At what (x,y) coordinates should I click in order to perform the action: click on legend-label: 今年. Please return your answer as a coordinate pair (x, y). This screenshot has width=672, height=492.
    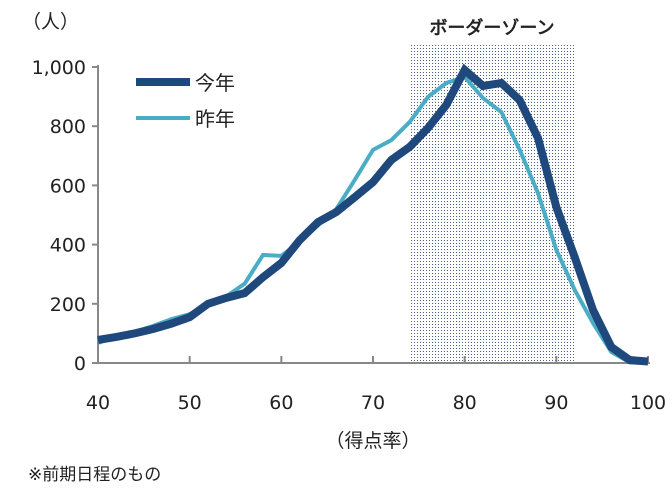
    Looking at the image, I should click on (215, 83).